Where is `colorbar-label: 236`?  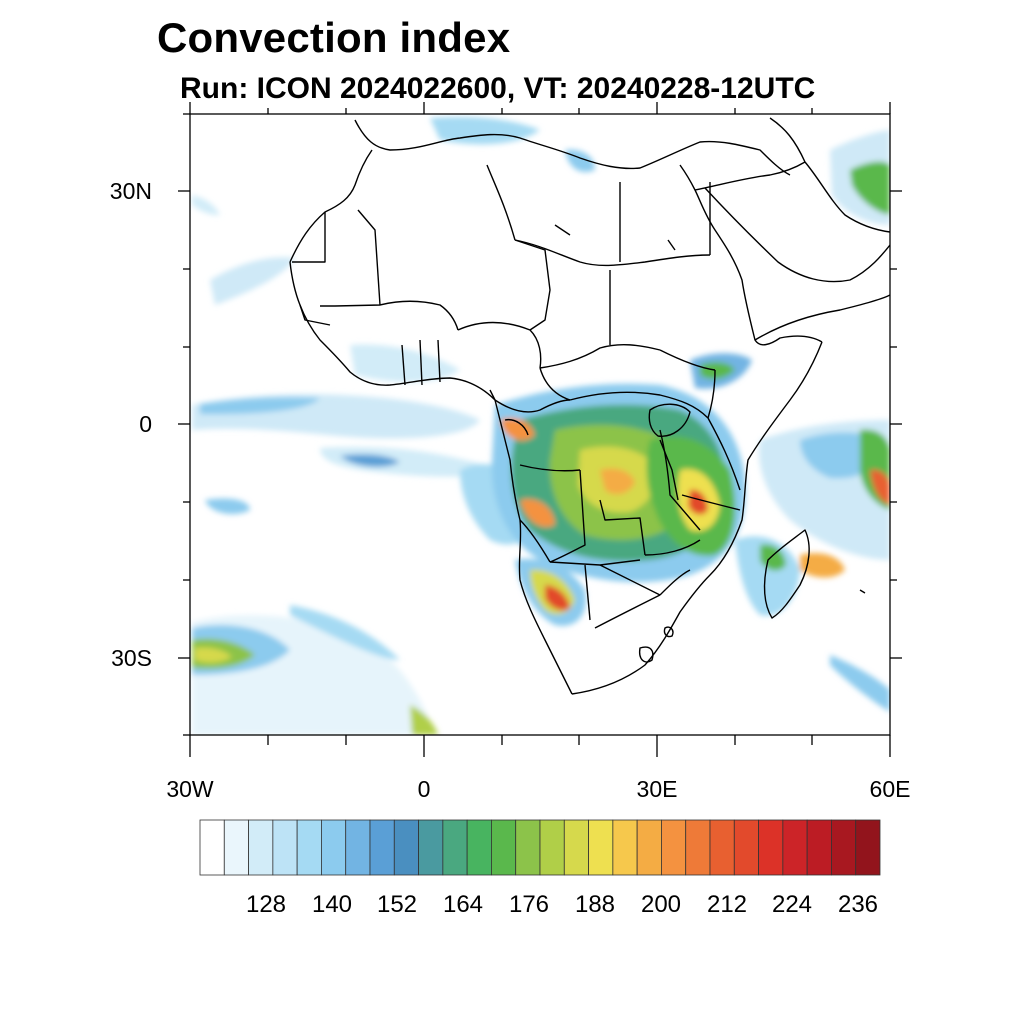
colorbar-label: 236 is located at coordinates (858, 904).